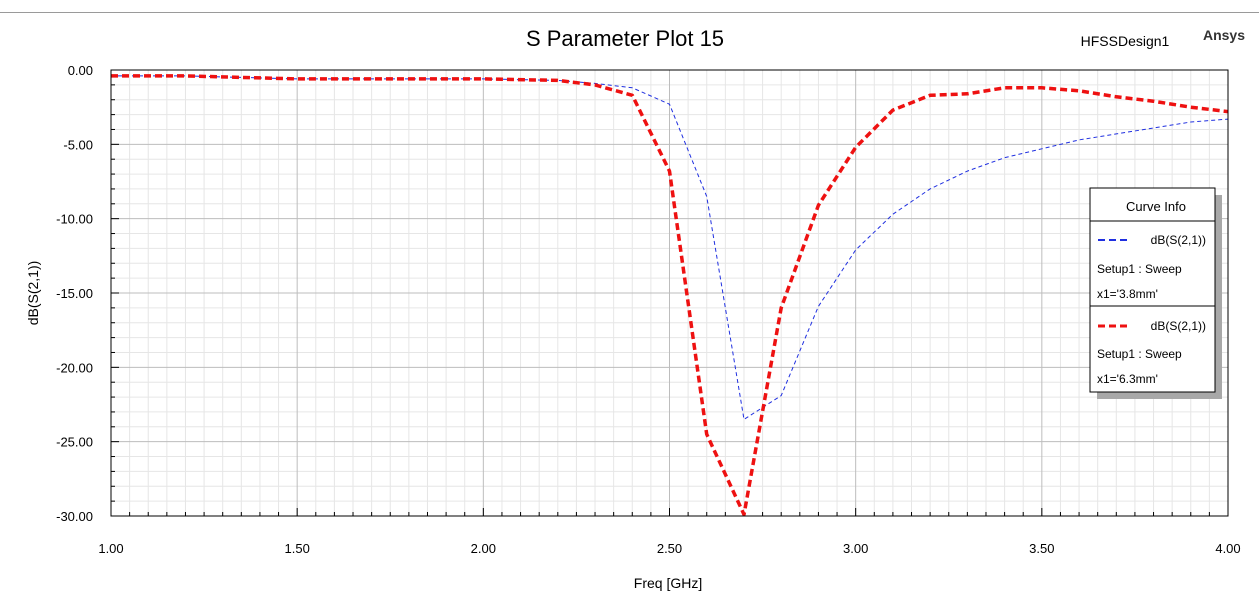 Image resolution: width=1259 pixels, height=596 pixels. I want to click on x-tick-label: 1.00, so click(110, 548).